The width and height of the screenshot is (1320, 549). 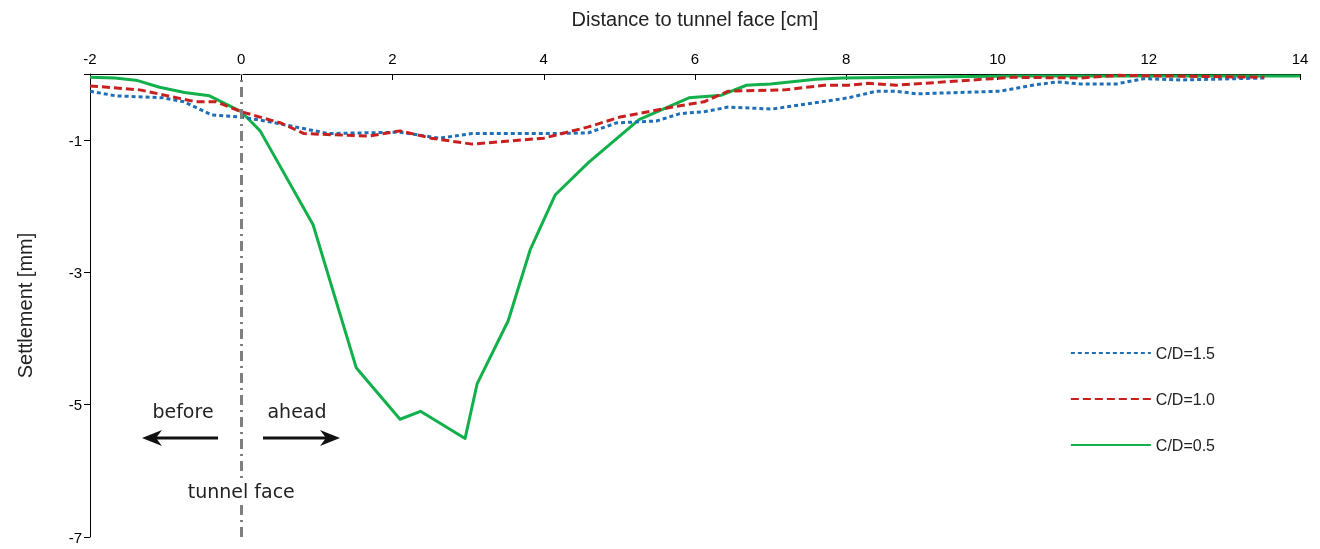 I want to click on x-tick-label: 6, so click(x=695, y=58).